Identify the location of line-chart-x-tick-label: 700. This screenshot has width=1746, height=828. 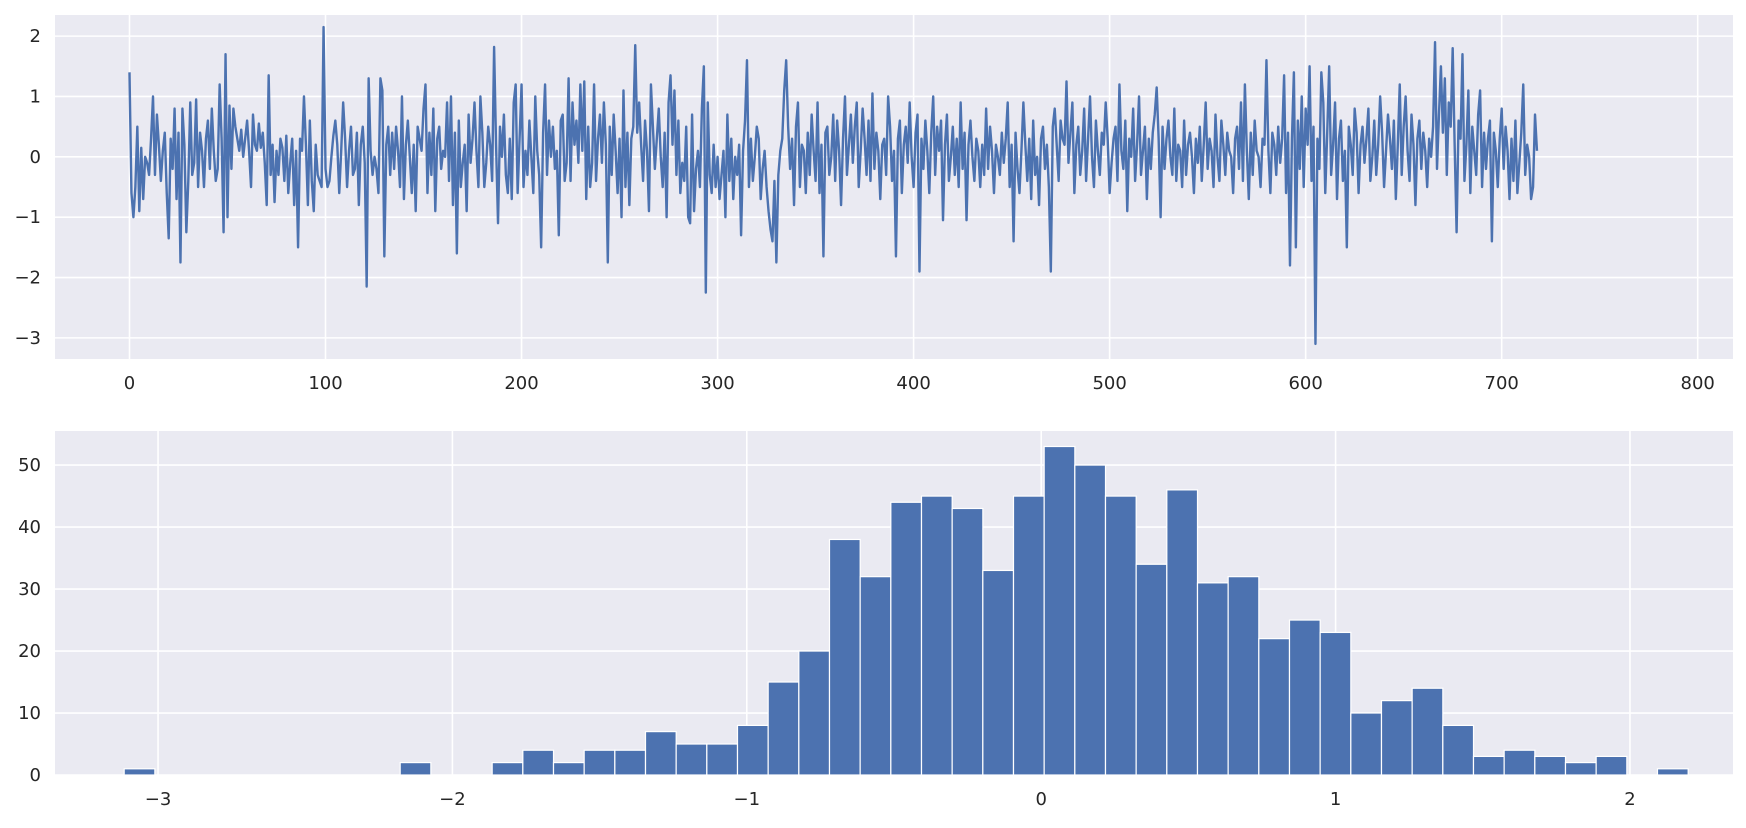
(1502, 383).